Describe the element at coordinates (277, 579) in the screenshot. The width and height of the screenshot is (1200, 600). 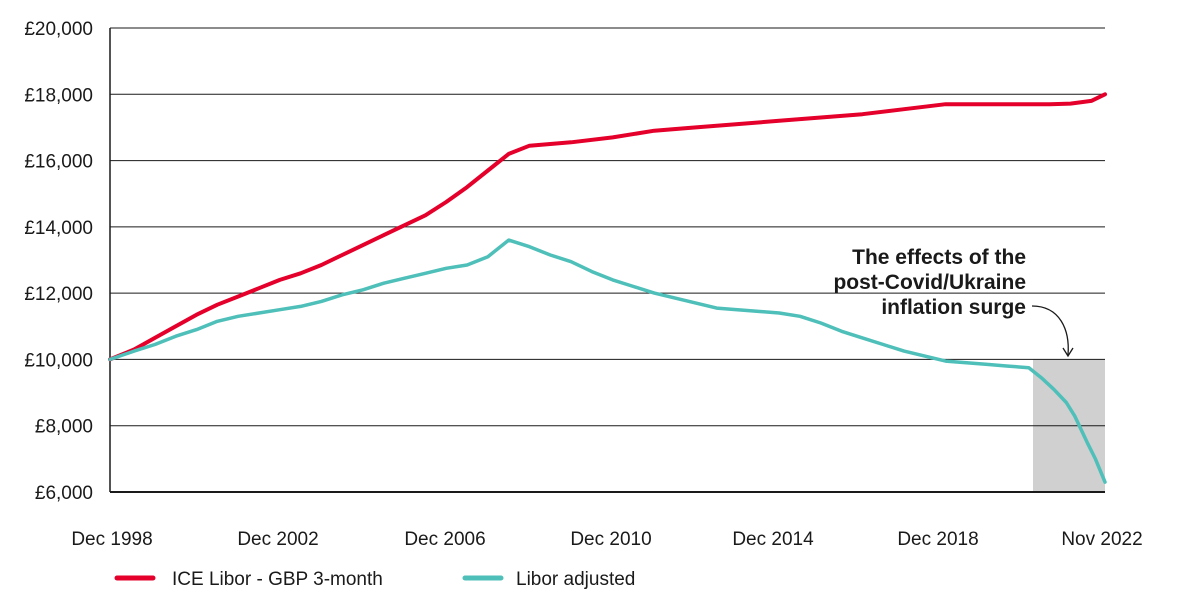
I see `legend-label-libor: ICE Libor - GBP 3-month` at that location.